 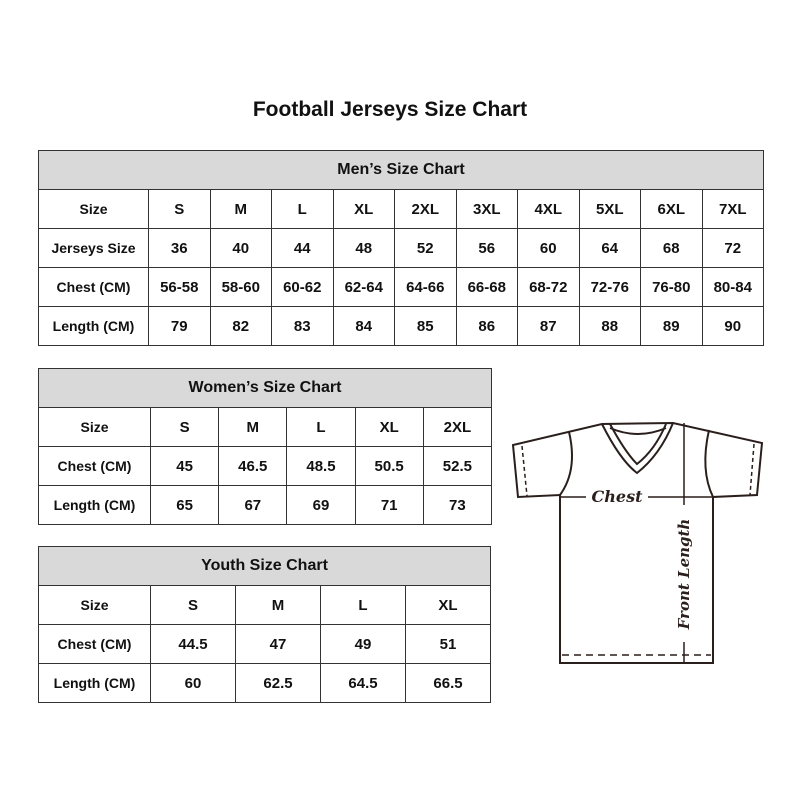 What do you see at coordinates (302, 248) in the screenshot?
I see `table-cell: 44` at bounding box center [302, 248].